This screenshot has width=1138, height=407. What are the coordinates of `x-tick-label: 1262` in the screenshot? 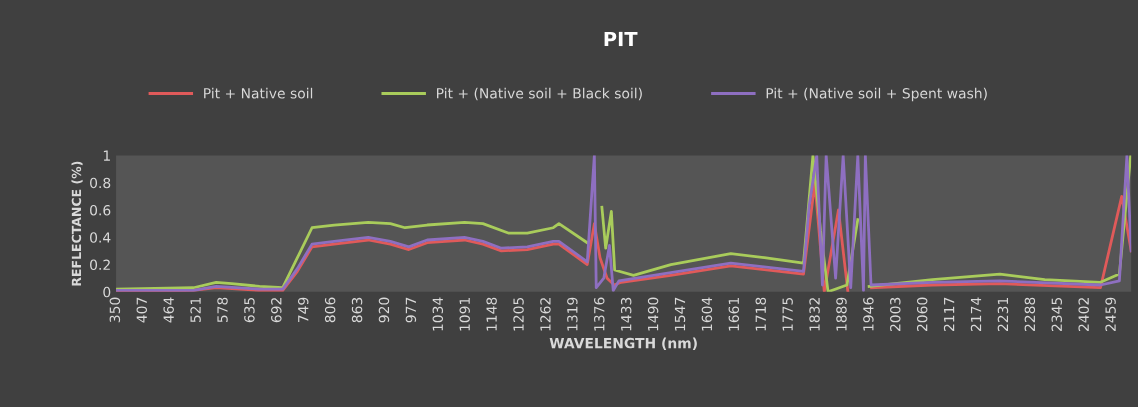 It's located at (545, 314).